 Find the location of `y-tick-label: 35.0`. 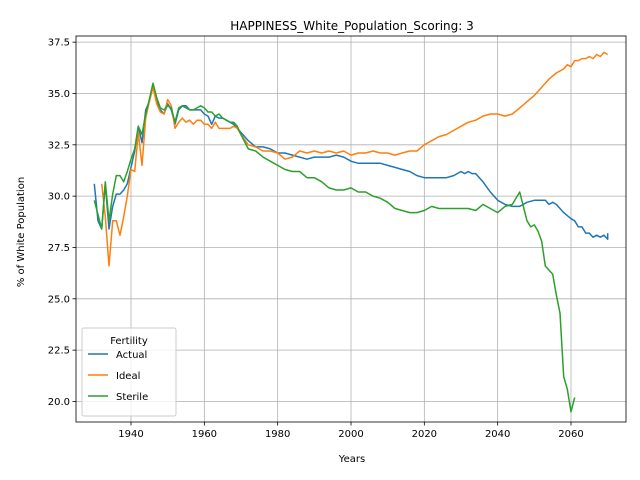

y-tick-label: 35.0 is located at coordinates (59, 94).